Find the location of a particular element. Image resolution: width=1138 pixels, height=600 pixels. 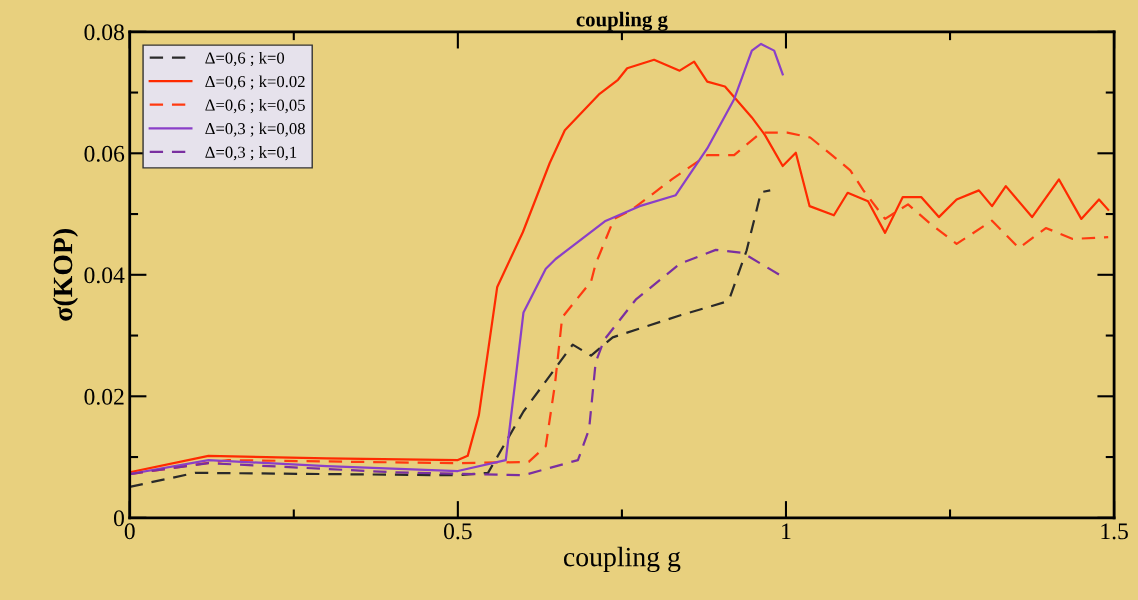

legend-label: Δ=0,6 ; k=0,05 is located at coordinates (255, 106).